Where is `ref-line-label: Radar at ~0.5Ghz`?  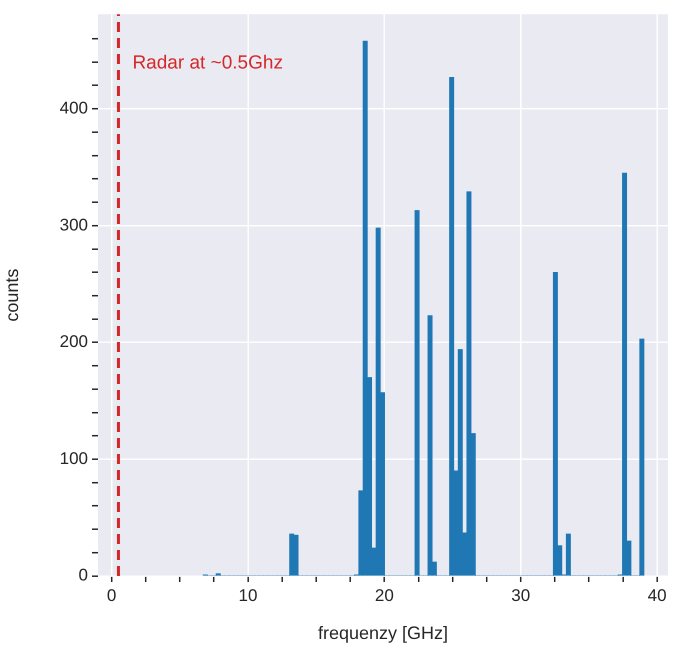 ref-line-label: Radar at ~0.5Ghz is located at coordinates (207, 63).